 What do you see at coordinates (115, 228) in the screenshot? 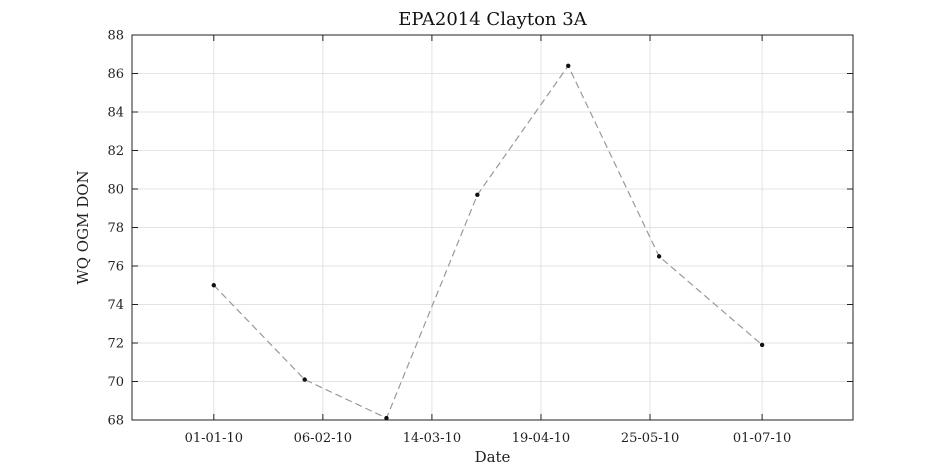
I see `y-tick-label: 78` at bounding box center [115, 228].